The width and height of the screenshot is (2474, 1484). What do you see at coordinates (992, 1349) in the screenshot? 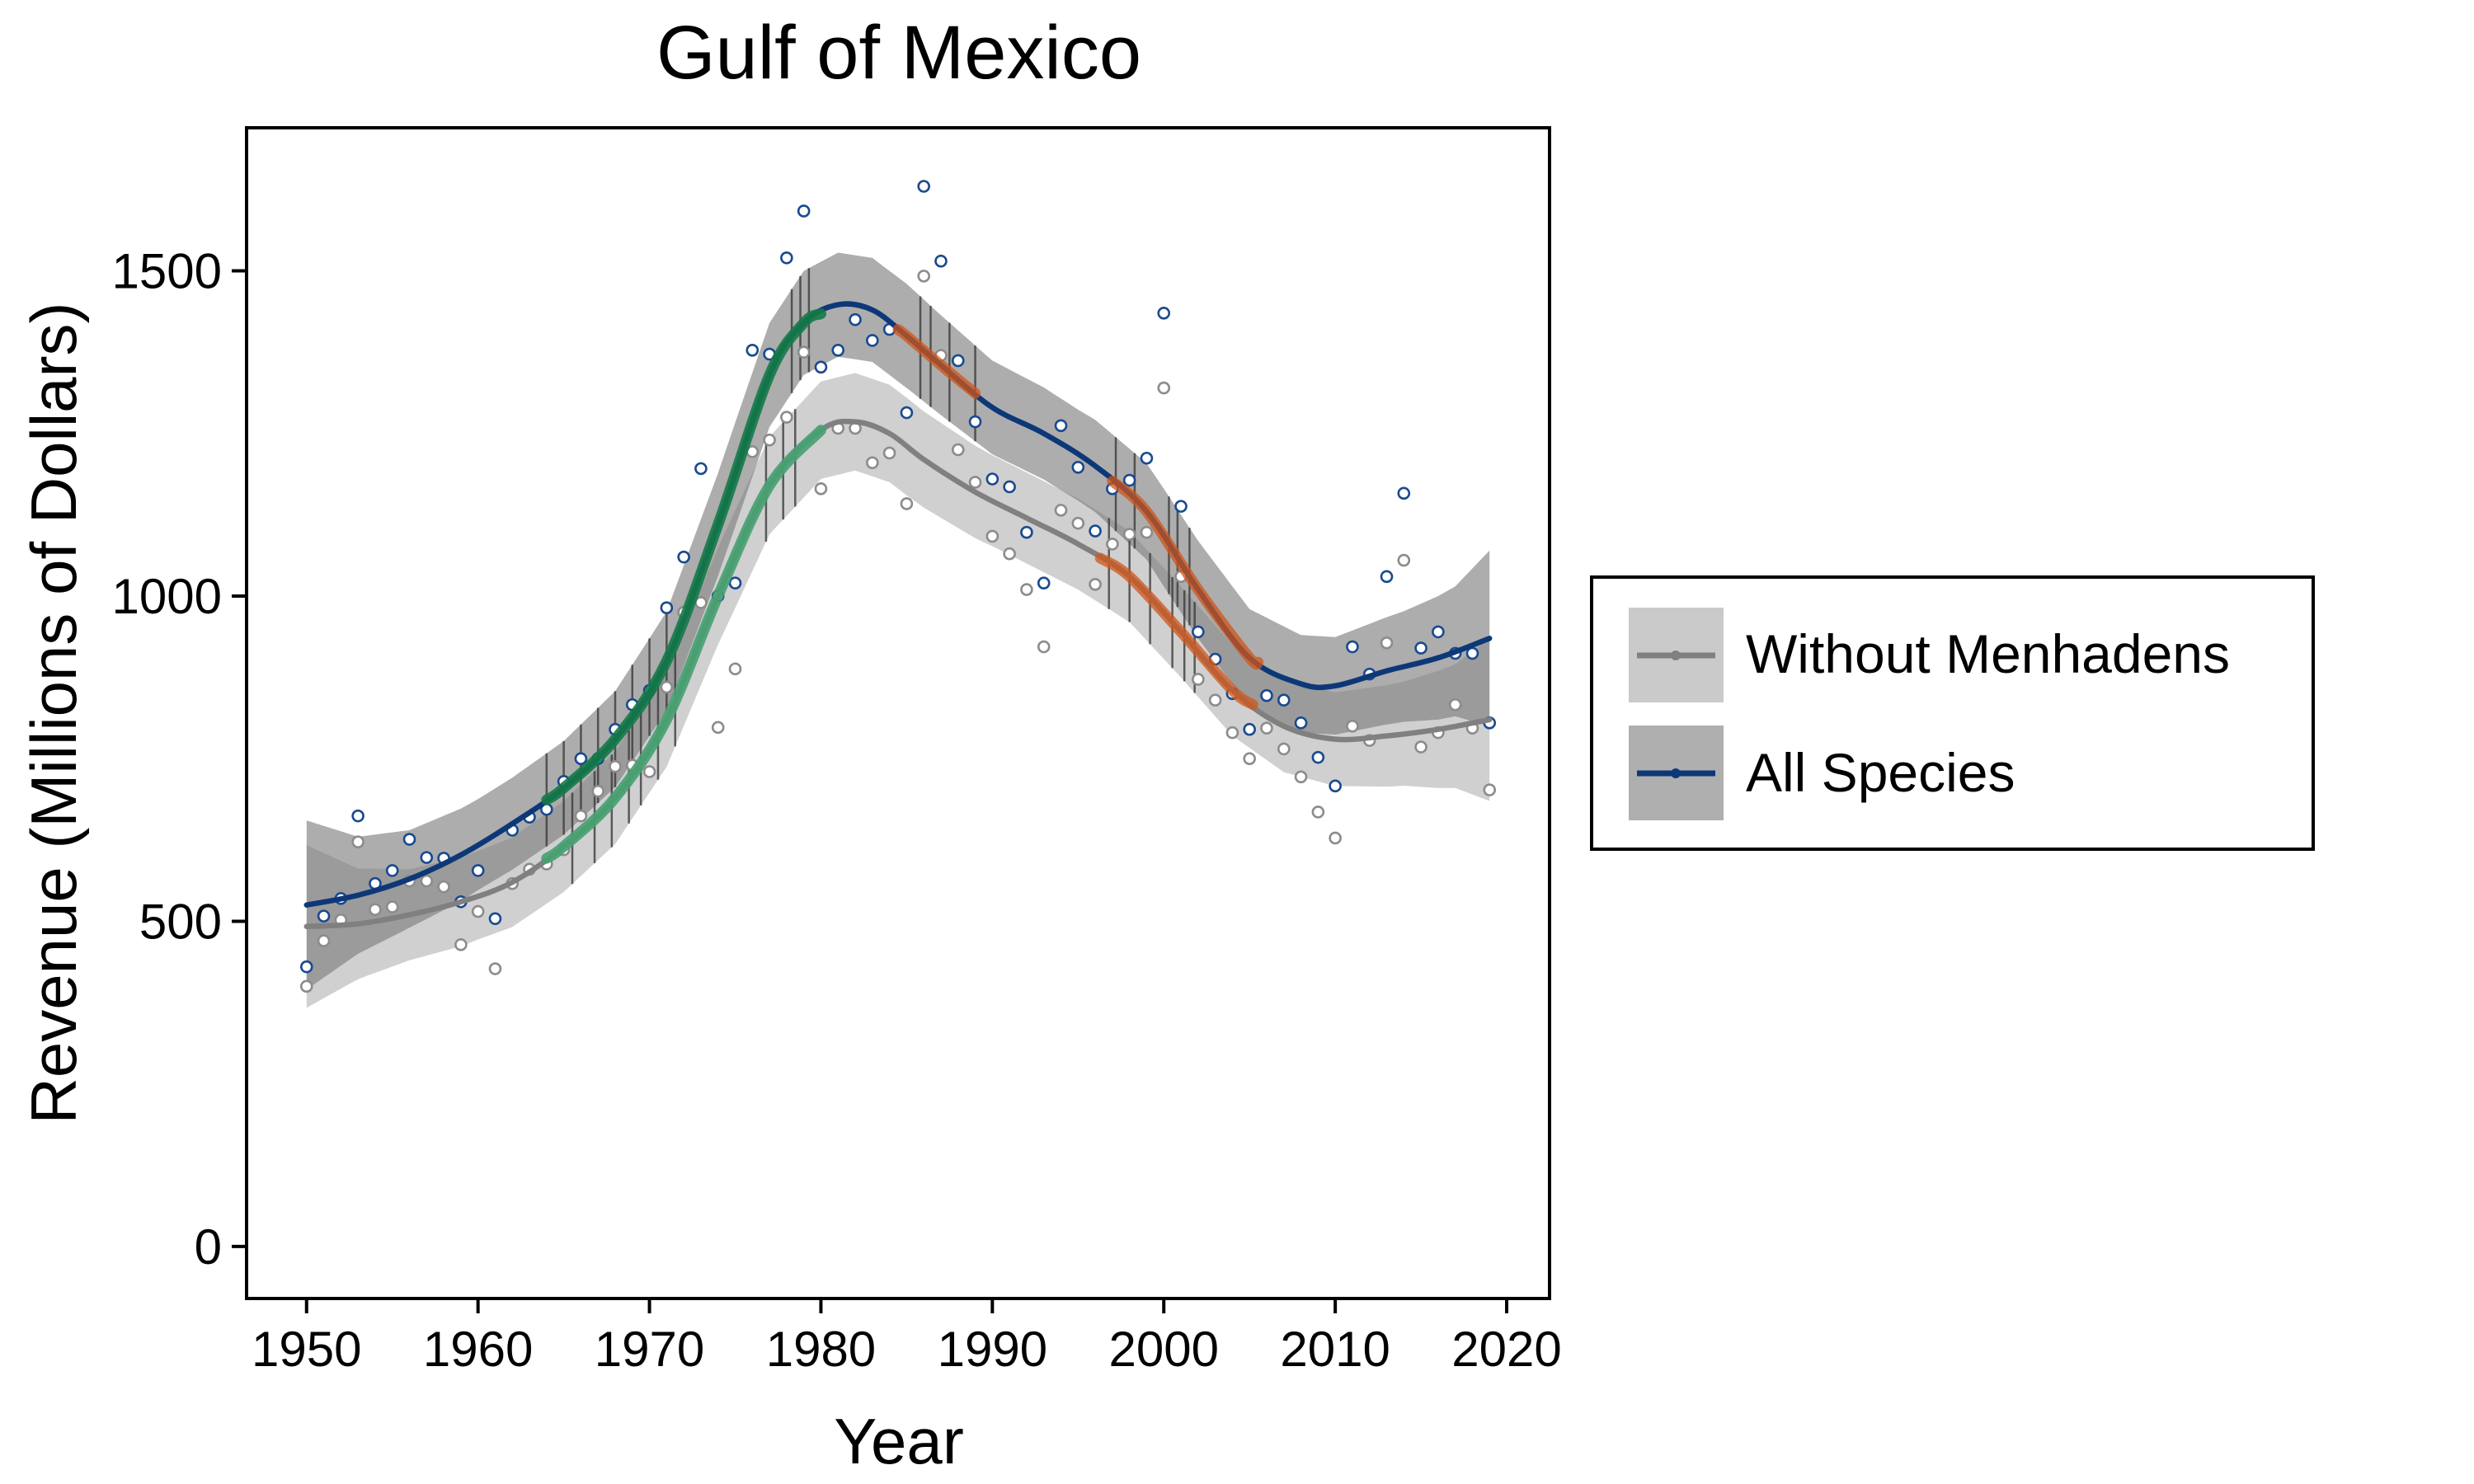
I see `x-tick-label: 1990` at bounding box center [992, 1349].